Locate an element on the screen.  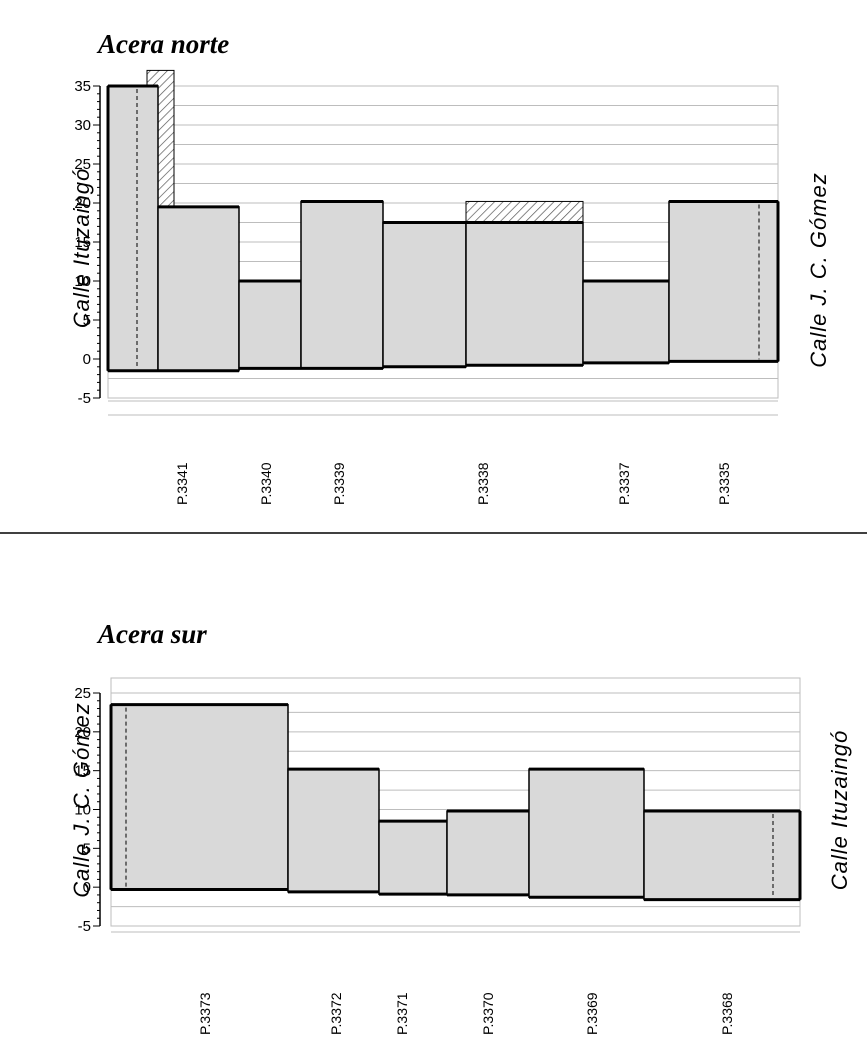
lot-label: P.3341 is located at coordinates (182, 483).